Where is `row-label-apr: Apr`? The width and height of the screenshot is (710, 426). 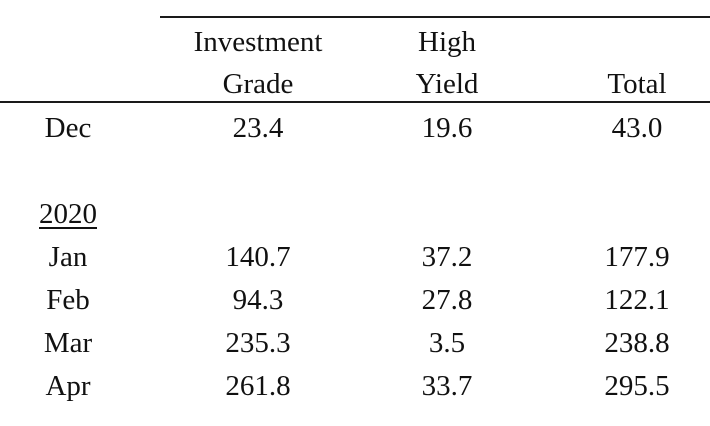 row-label-apr: Apr is located at coordinates (68, 386).